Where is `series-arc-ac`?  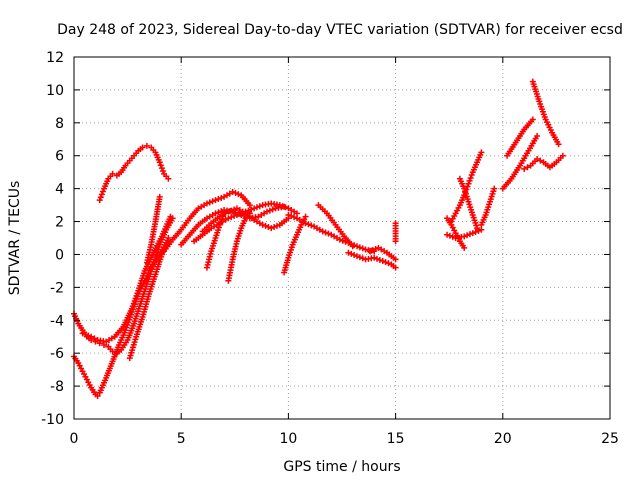
series-arc-ac is located at coordinates (545, 113).